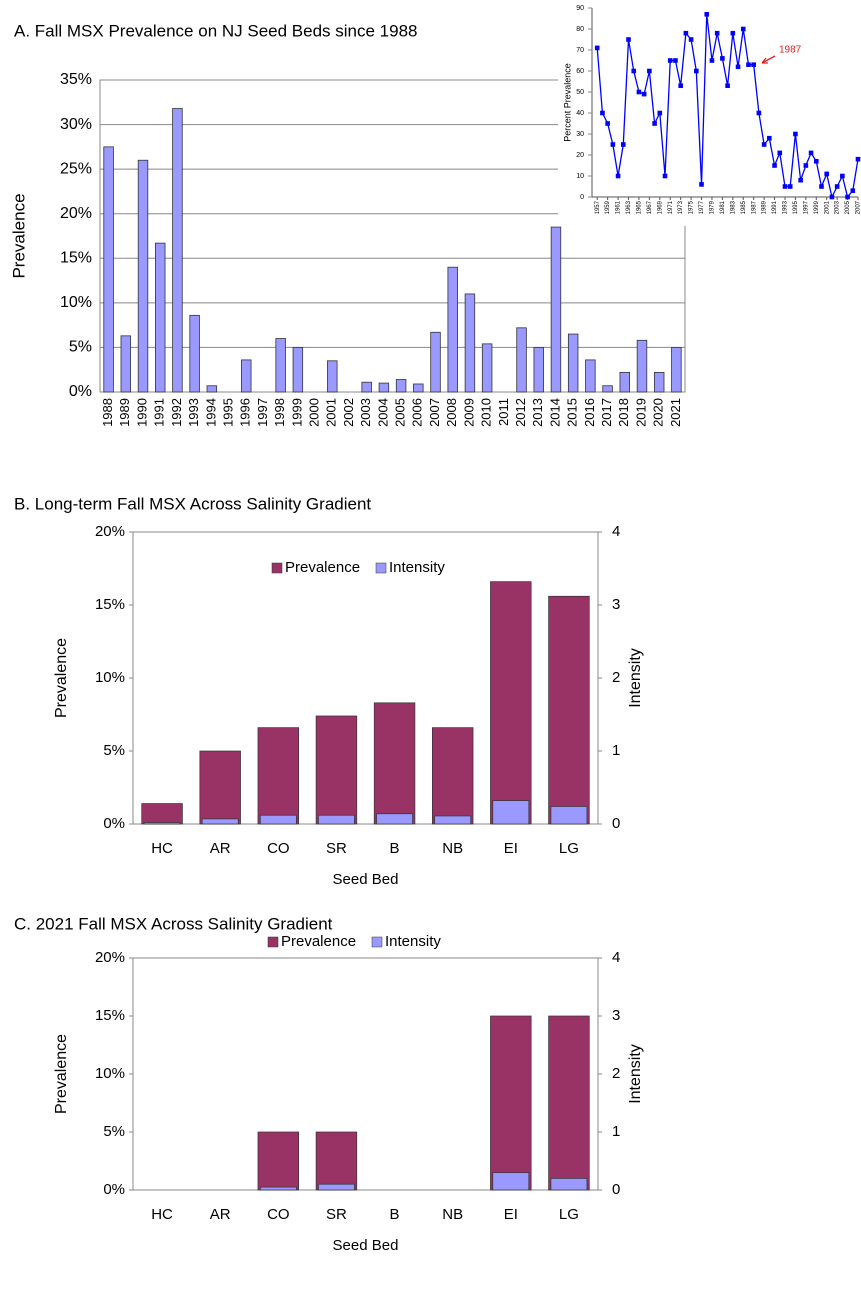 Image resolution: width=861 pixels, height=1313 pixels. Describe the element at coordinates (279, 412) in the screenshot. I see `x-tick-label: 1998` at that location.